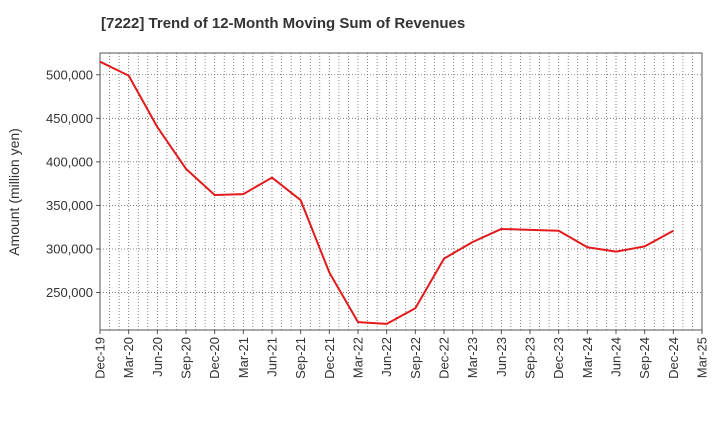 The height and width of the screenshot is (440, 720). What do you see at coordinates (616, 357) in the screenshot?
I see `x-tick-label: Jun-24` at bounding box center [616, 357].